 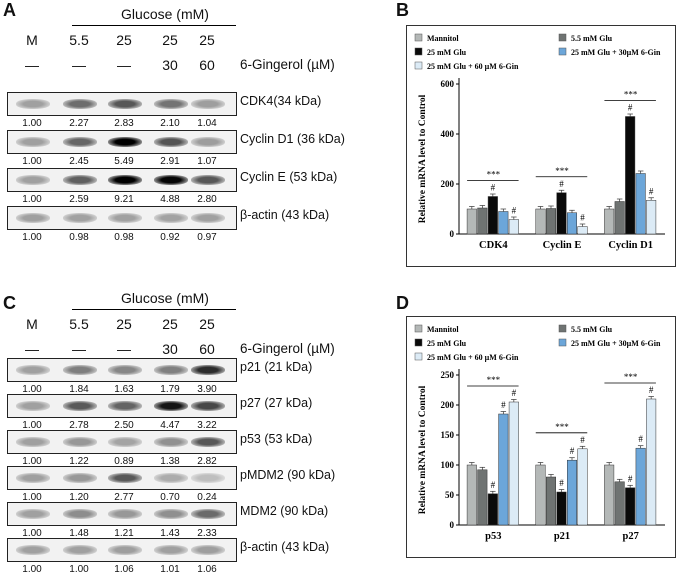 I want to click on x-category-label: p21, so click(x=562, y=536).